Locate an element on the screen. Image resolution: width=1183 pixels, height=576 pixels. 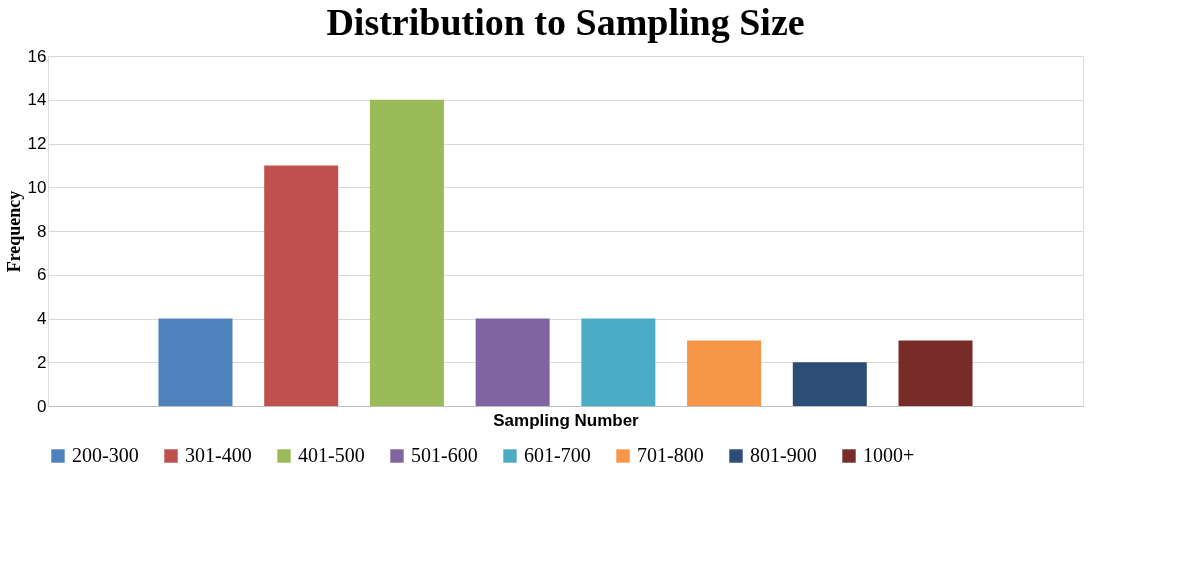
legend-label: 701-800 is located at coordinates (670, 455).